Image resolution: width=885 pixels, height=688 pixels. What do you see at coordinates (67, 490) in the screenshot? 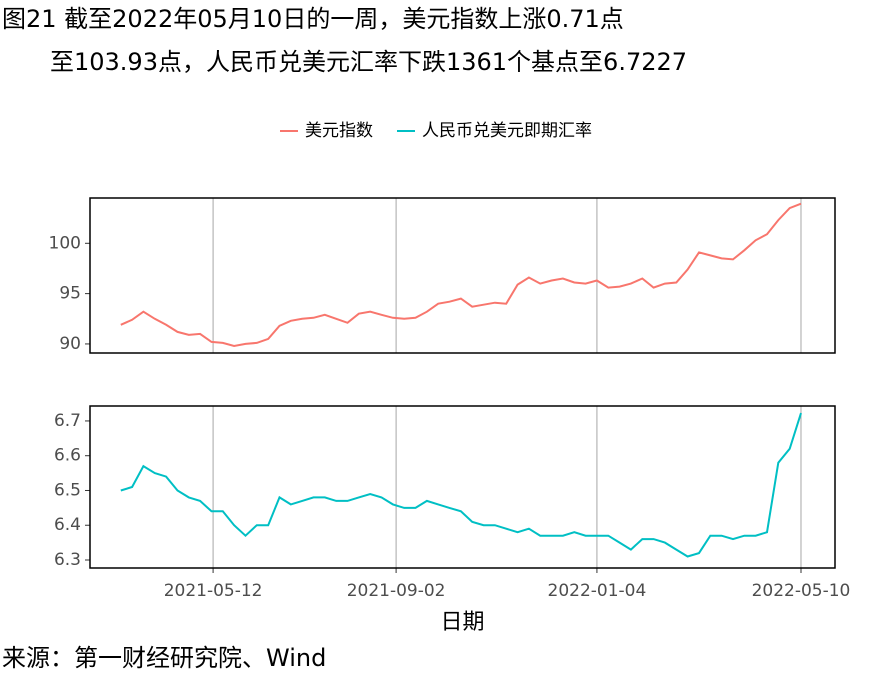
I see `y-tick-label: 6.5` at bounding box center [67, 490].